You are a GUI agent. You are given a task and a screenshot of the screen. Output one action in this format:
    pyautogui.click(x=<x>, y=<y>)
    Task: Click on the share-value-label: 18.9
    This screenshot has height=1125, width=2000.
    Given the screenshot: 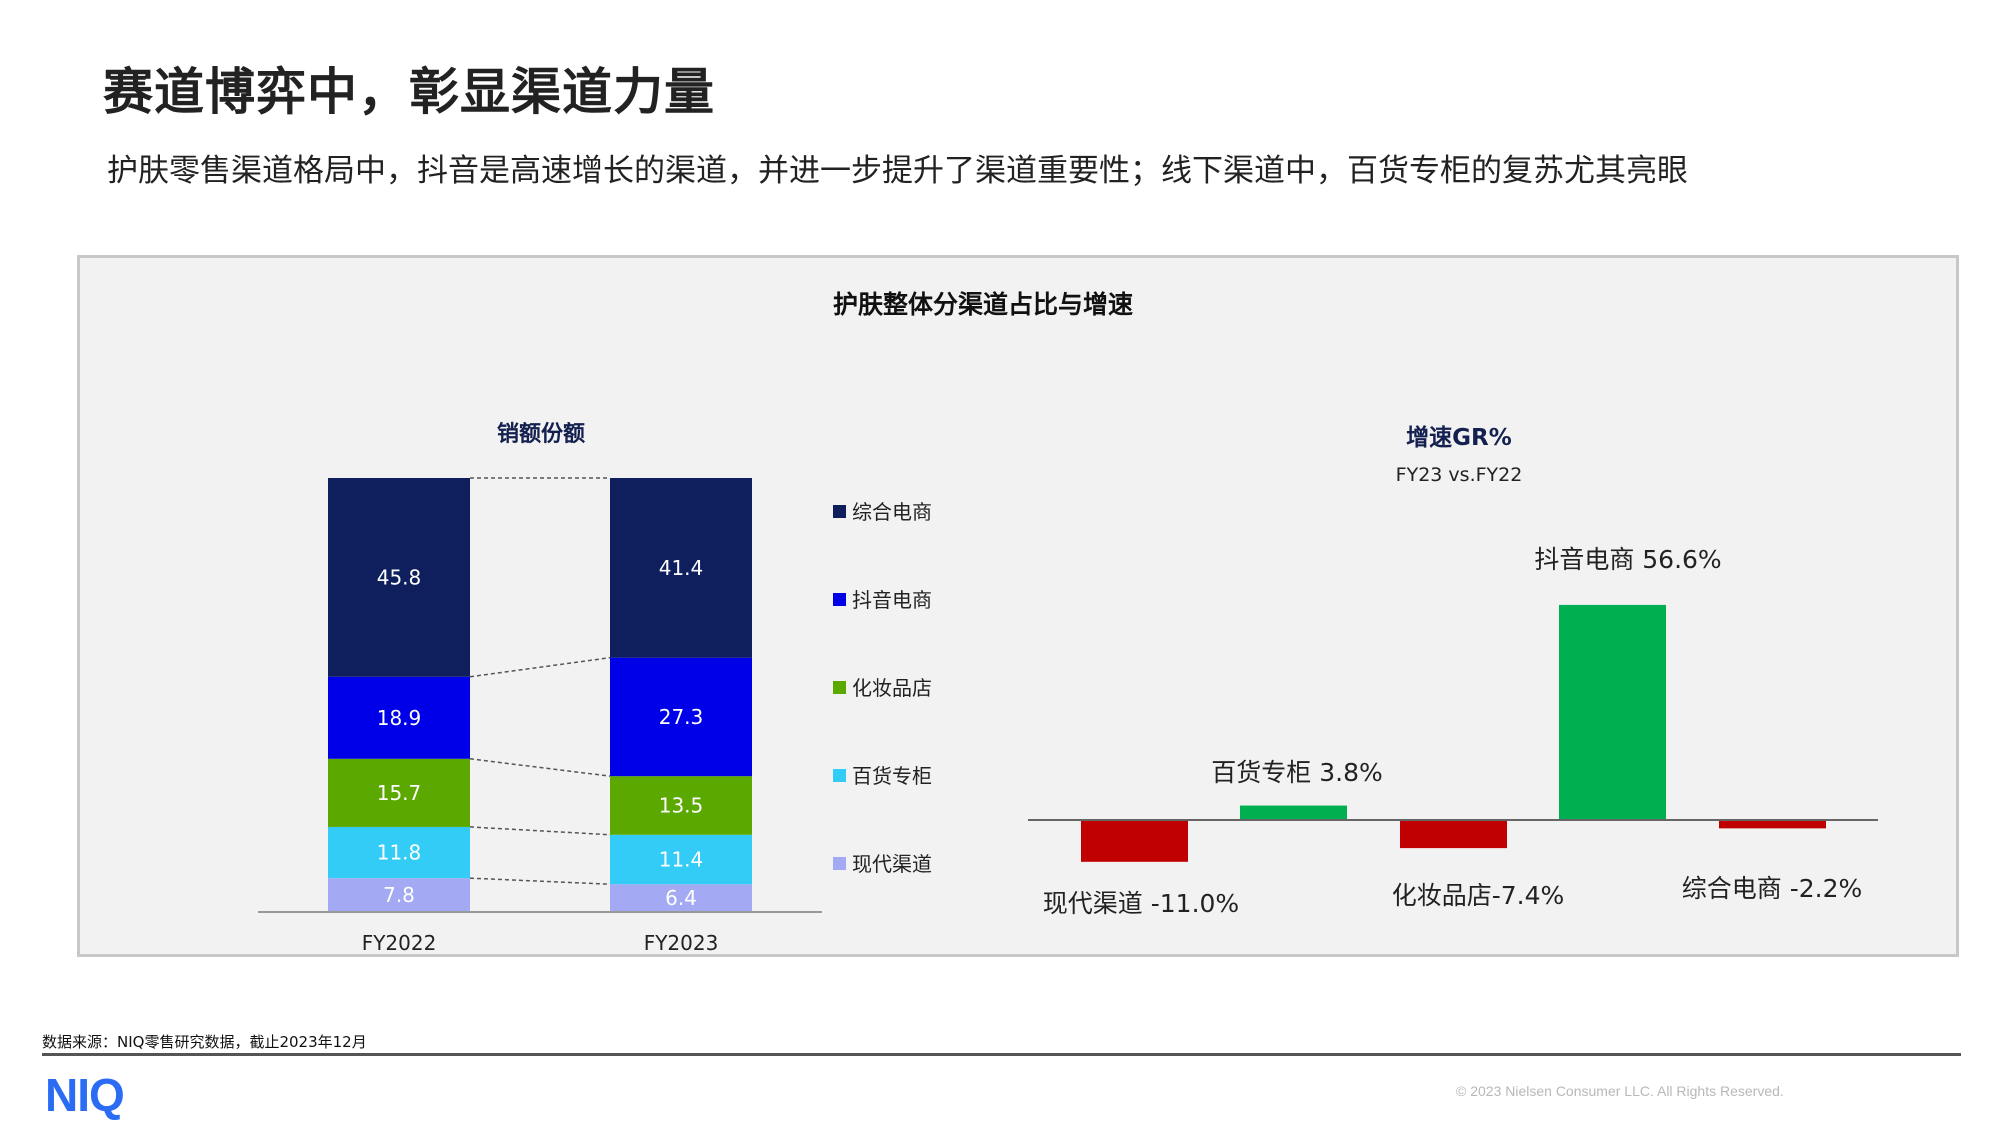 What is the action you would take?
    pyautogui.click(x=399, y=718)
    